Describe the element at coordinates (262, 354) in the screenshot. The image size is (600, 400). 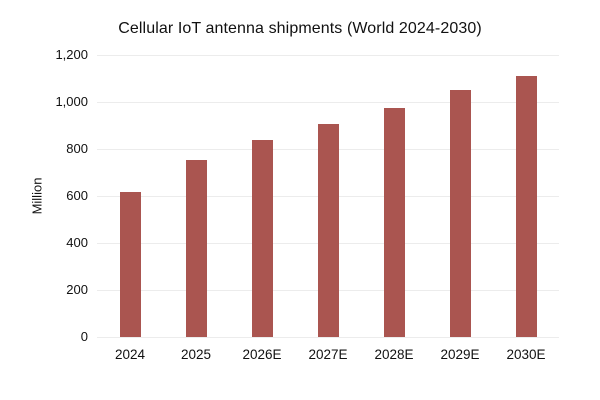
I see `x-tick-label: 2026E` at that location.